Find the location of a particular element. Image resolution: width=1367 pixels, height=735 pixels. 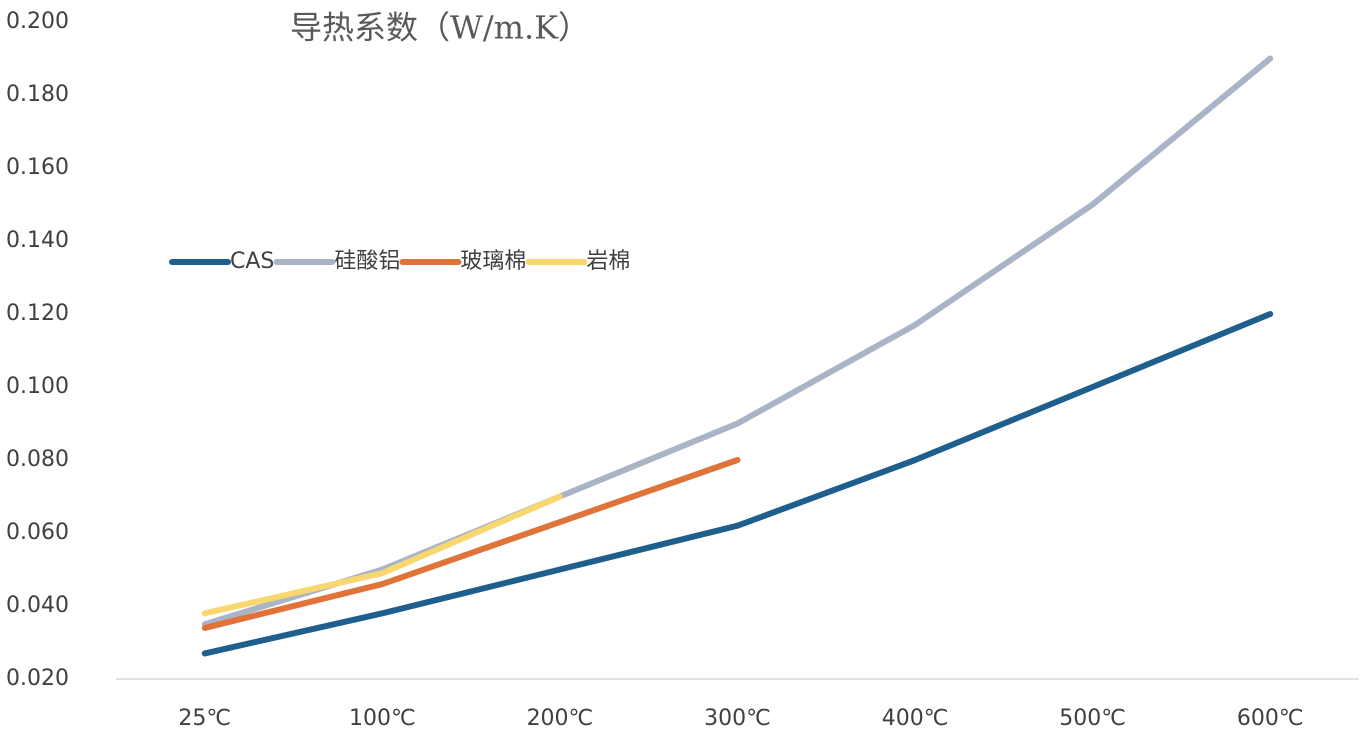

y-tick-label: 0.020 is located at coordinates (37, 678).